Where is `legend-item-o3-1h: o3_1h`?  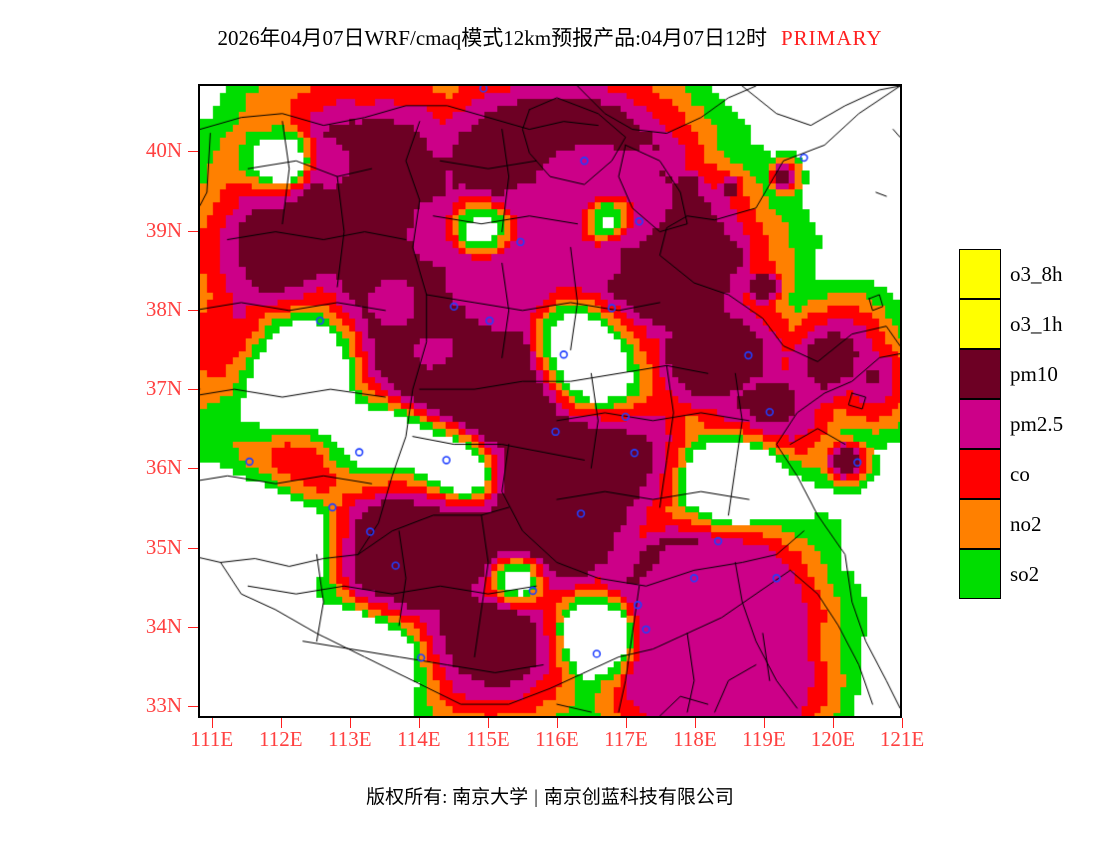
legend-item-o3-1h: o3_1h is located at coordinates (1011, 324).